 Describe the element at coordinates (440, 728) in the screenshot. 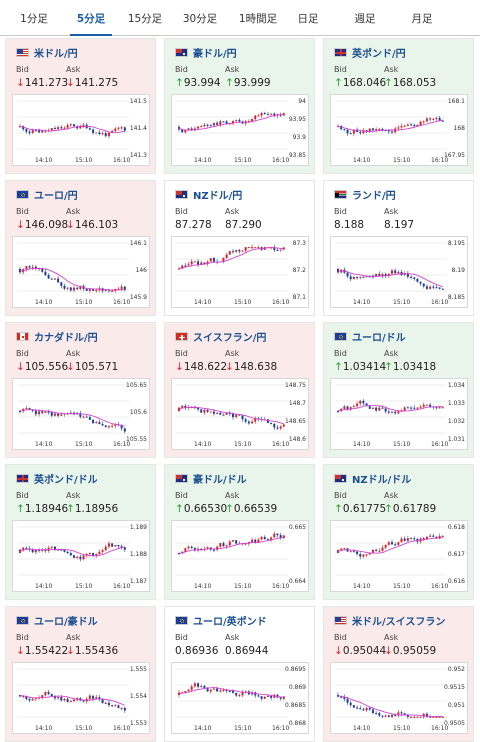

I see `x-tick-label: 16:10` at that location.